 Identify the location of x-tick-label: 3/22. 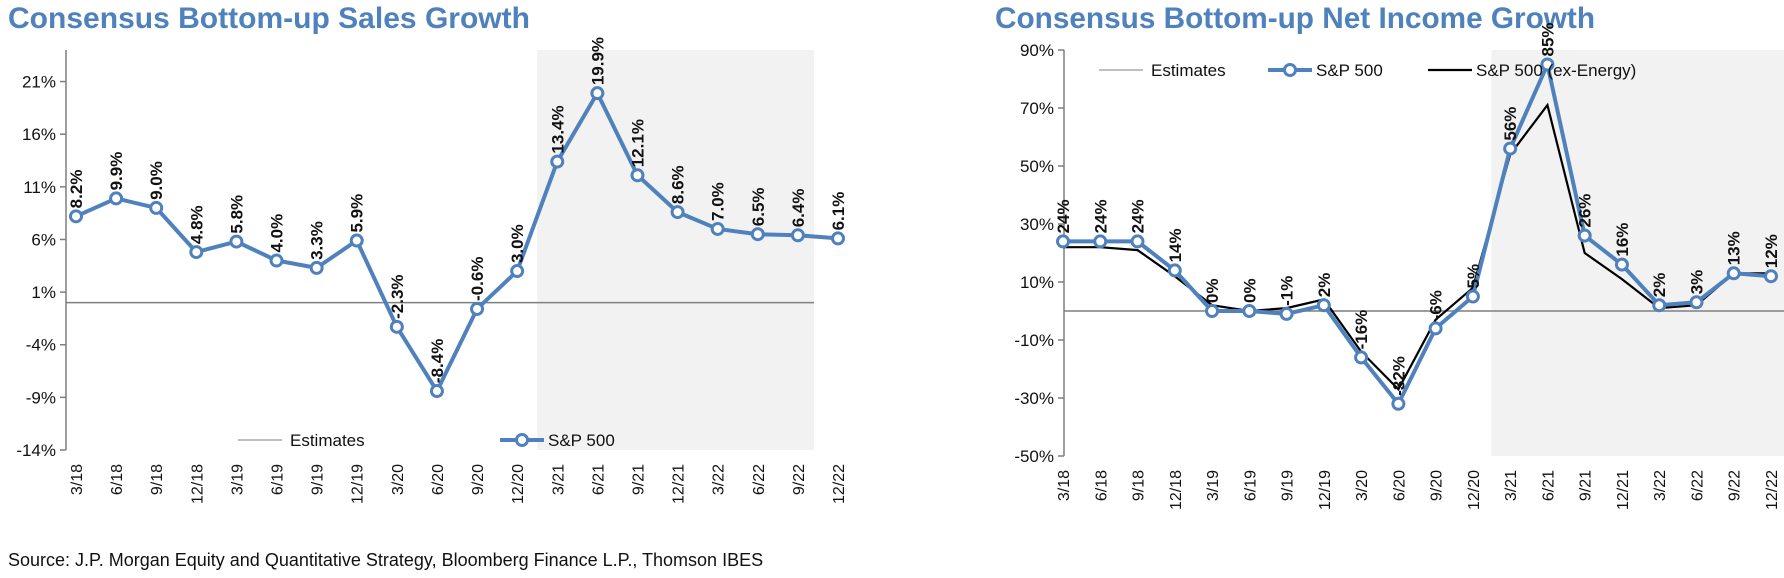
(719, 479).